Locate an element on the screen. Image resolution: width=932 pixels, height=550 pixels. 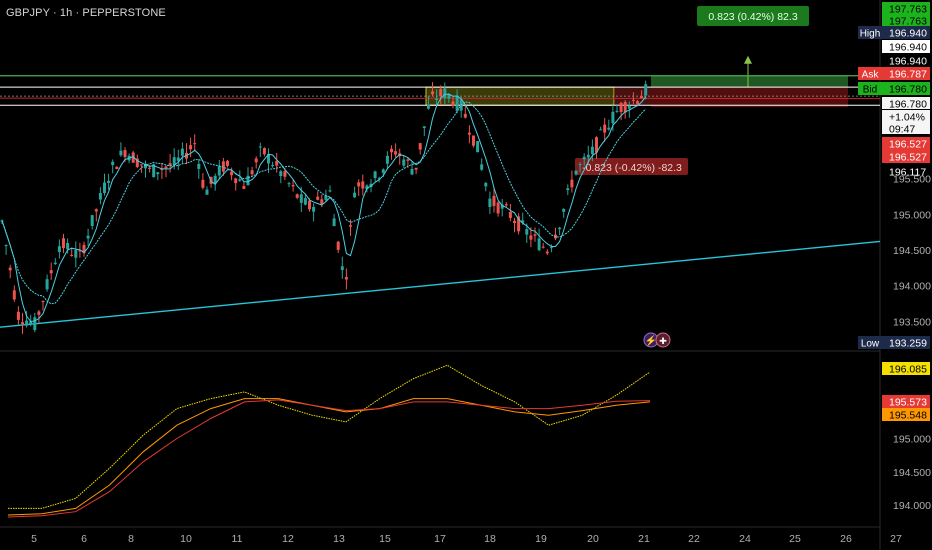
price-badge-value: 196.940 is located at coordinates (908, 48).